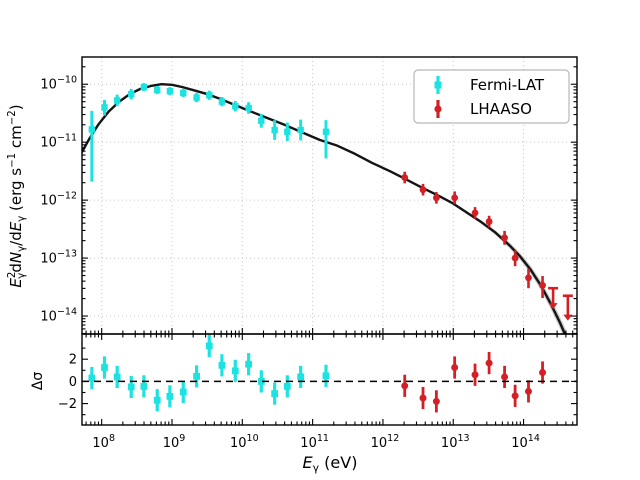 This screenshot has width=640, height=480. What do you see at coordinates (58, 258) in the screenshot?
I see `y-tick-label: 10−13` at bounding box center [58, 258].